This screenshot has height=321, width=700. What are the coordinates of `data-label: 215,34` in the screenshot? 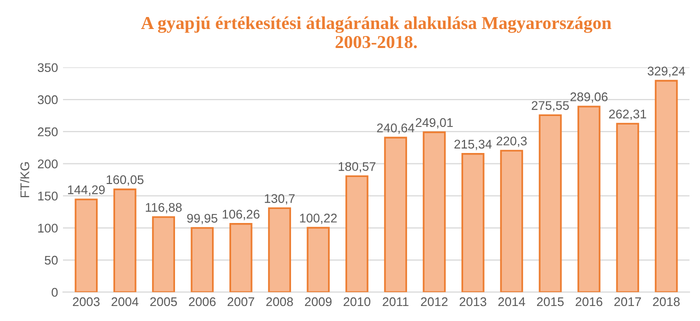 It's located at (473, 145).